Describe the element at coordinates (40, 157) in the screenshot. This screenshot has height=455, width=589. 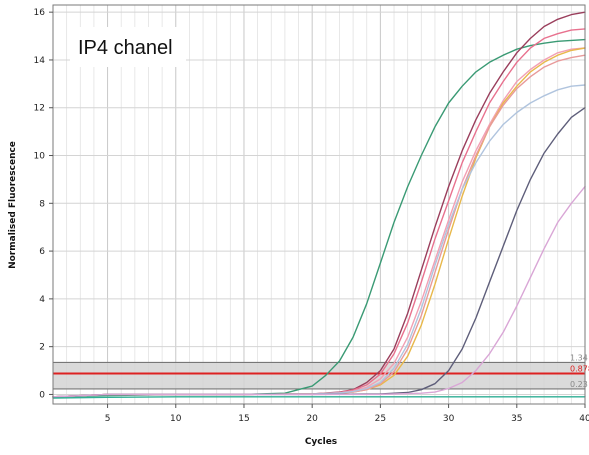
I see `y-tick-label: 10` at that location.